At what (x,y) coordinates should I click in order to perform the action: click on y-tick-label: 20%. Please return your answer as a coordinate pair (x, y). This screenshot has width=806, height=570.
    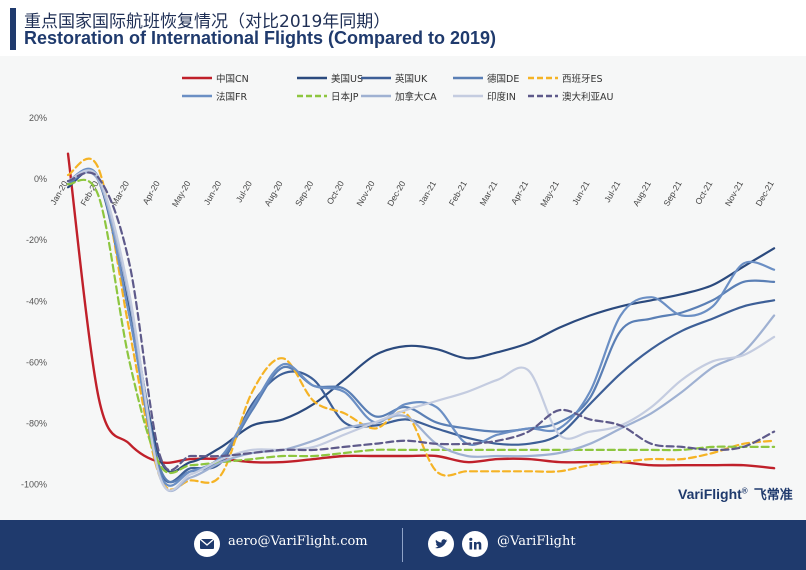
    Looking at the image, I should click on (38, 118).